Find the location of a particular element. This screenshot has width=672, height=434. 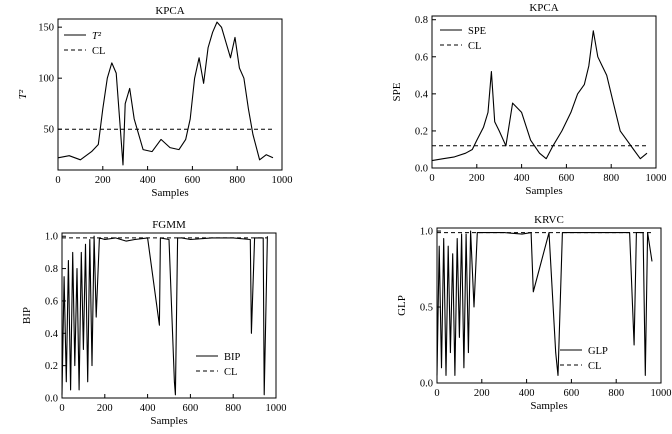

legend-label: SPE is located at coordinates (477, 31).